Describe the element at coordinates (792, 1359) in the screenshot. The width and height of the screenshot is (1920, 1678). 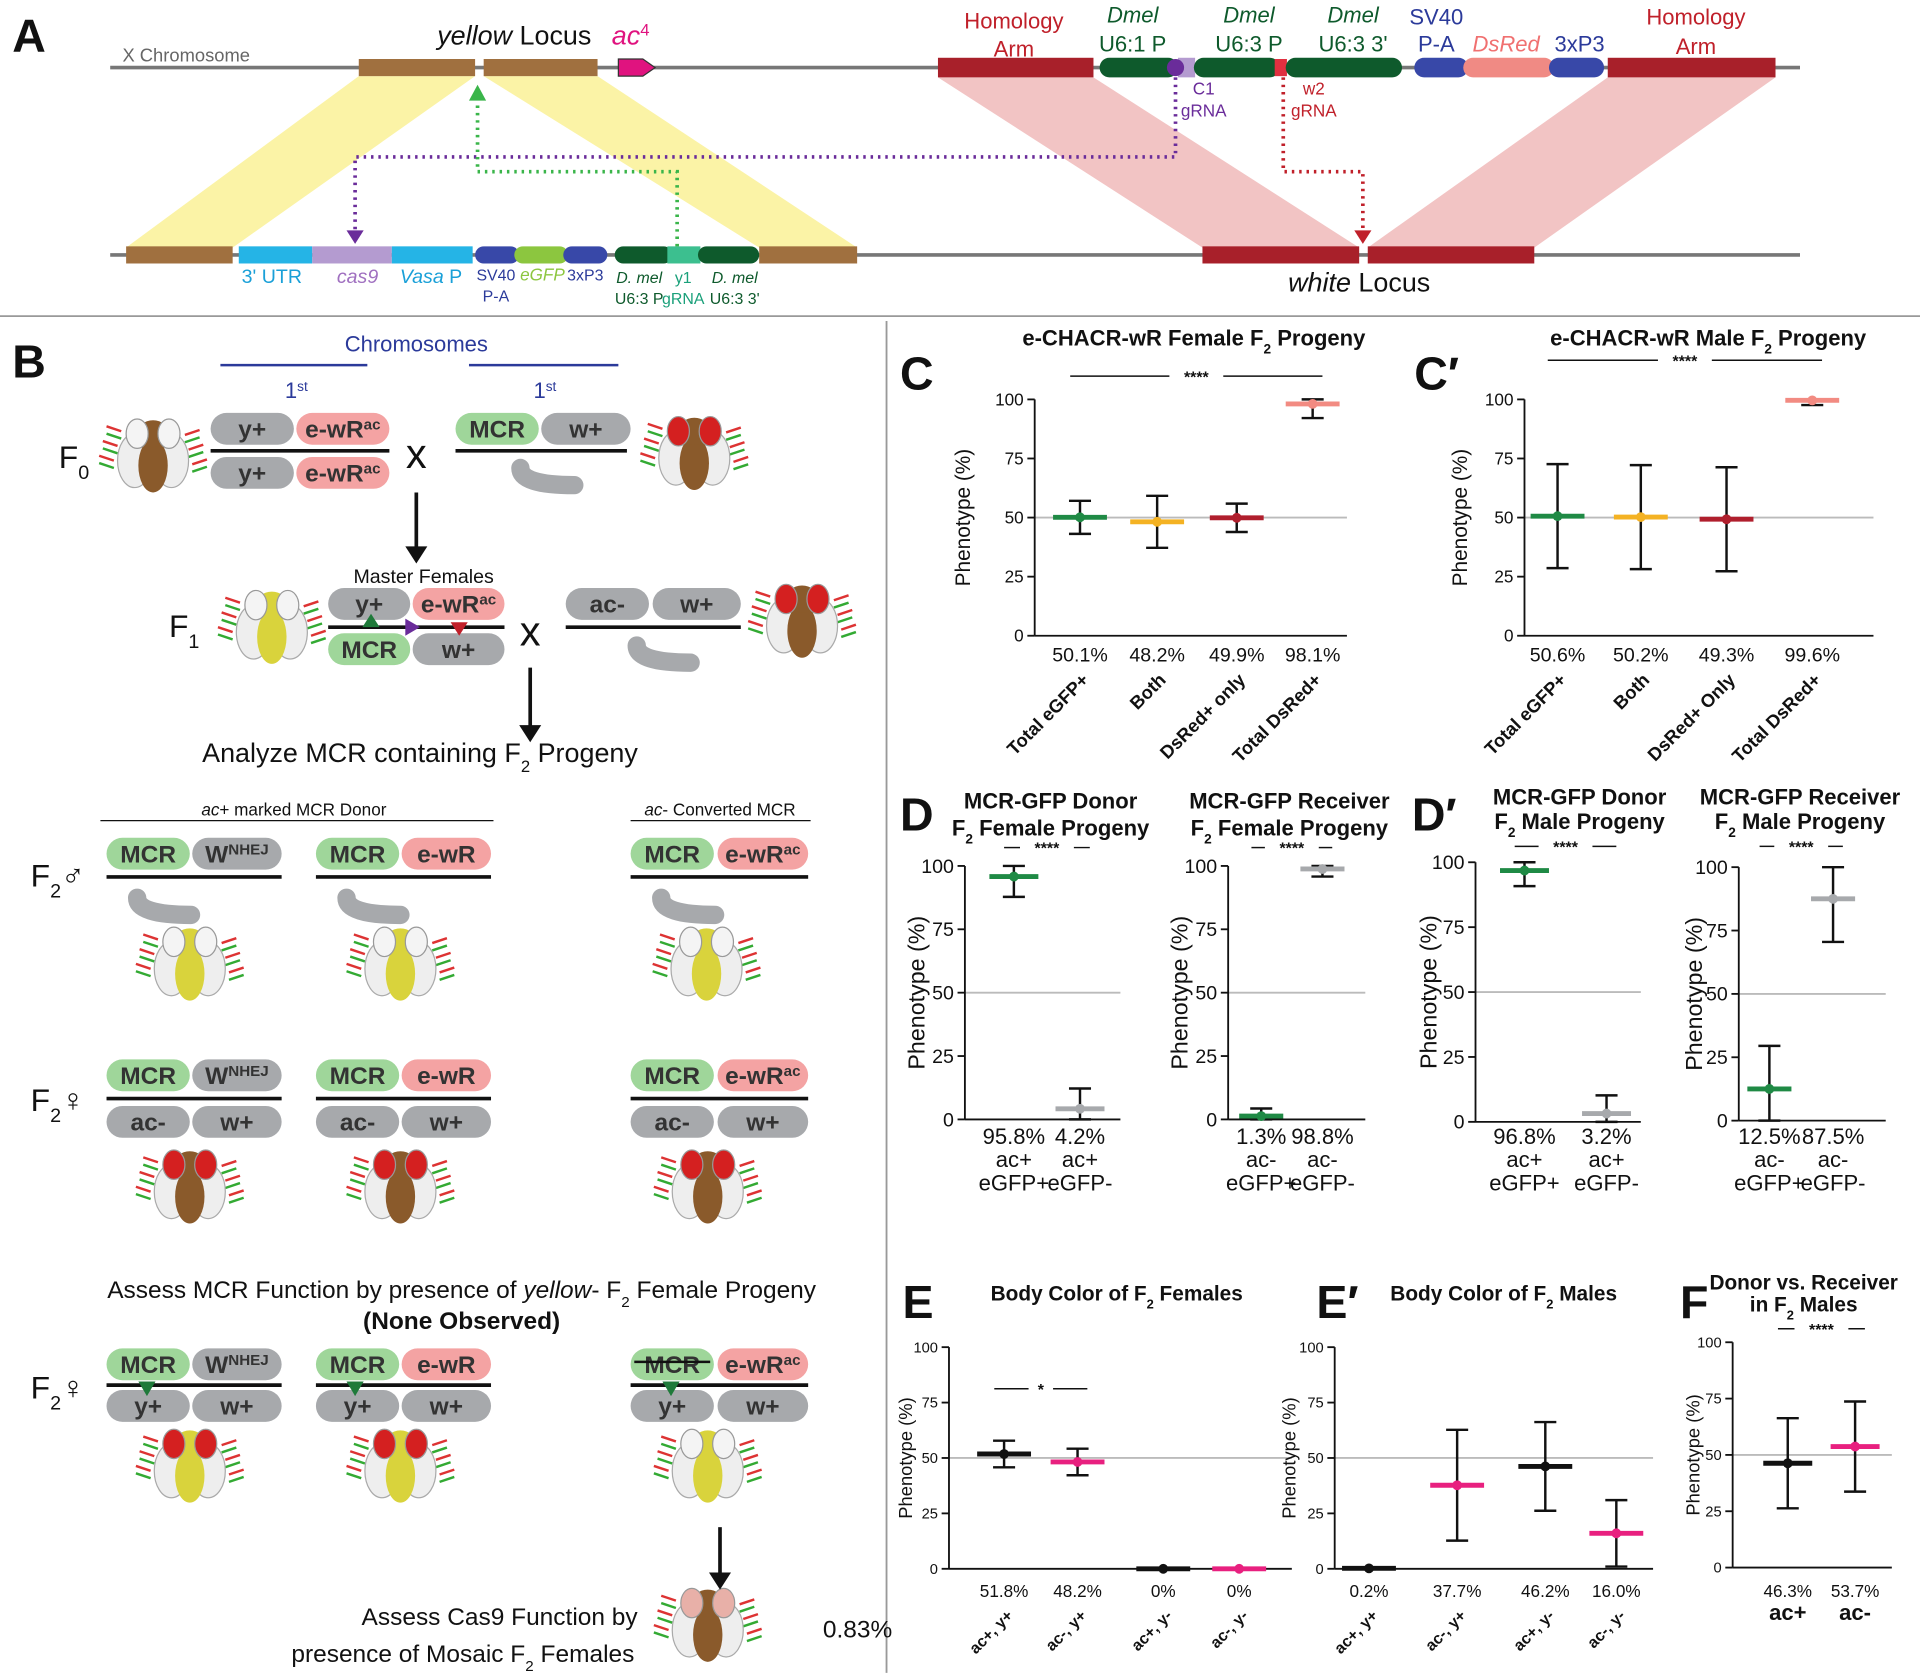
I see `text-run: ac` at that location.